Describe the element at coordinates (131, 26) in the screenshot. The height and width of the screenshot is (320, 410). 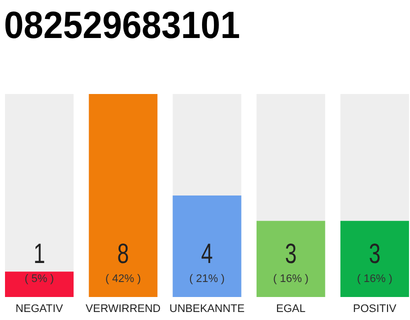
I see `chart-title: 082529683101` at that location.